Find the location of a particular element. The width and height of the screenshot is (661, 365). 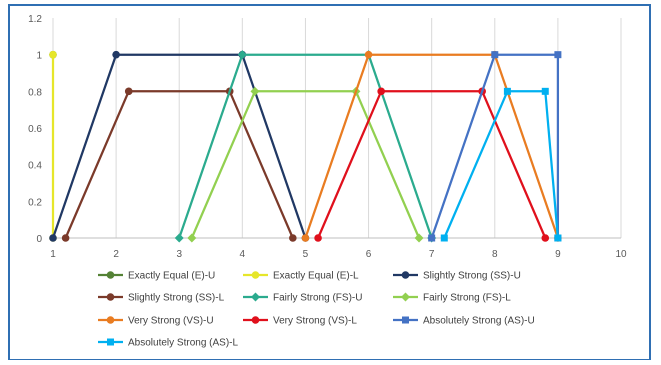

x-tick-label: 5 is located at coordinates (306, 254).